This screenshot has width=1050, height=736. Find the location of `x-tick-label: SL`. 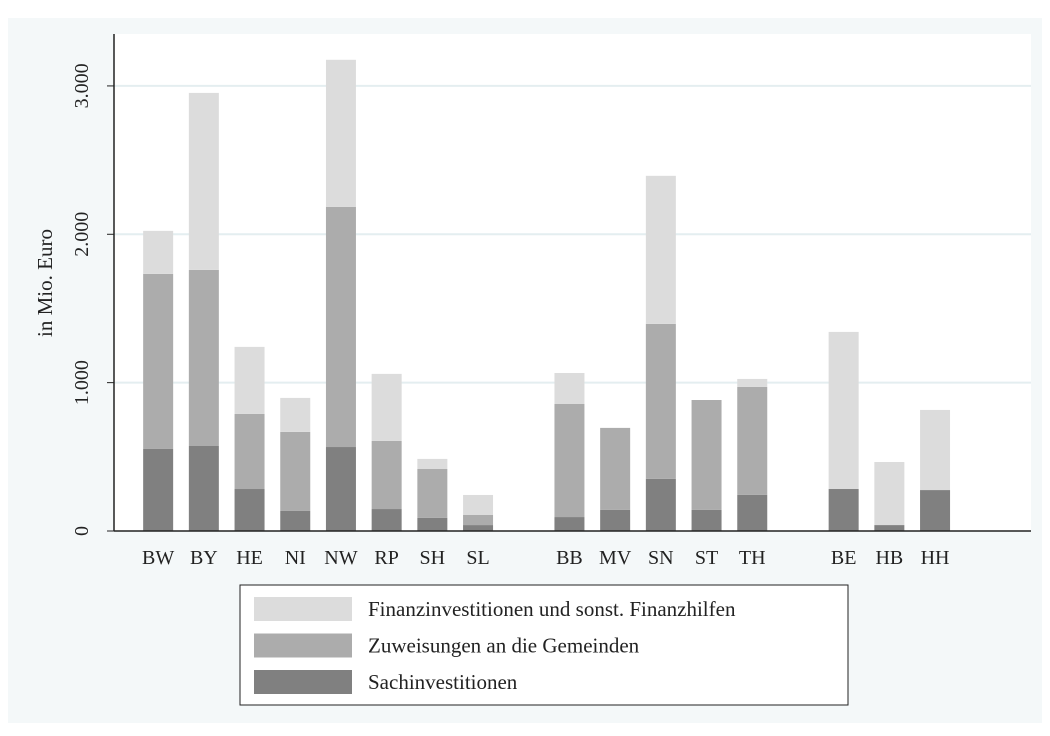

x-tick-label: SL is located at coordinates (477, 558).